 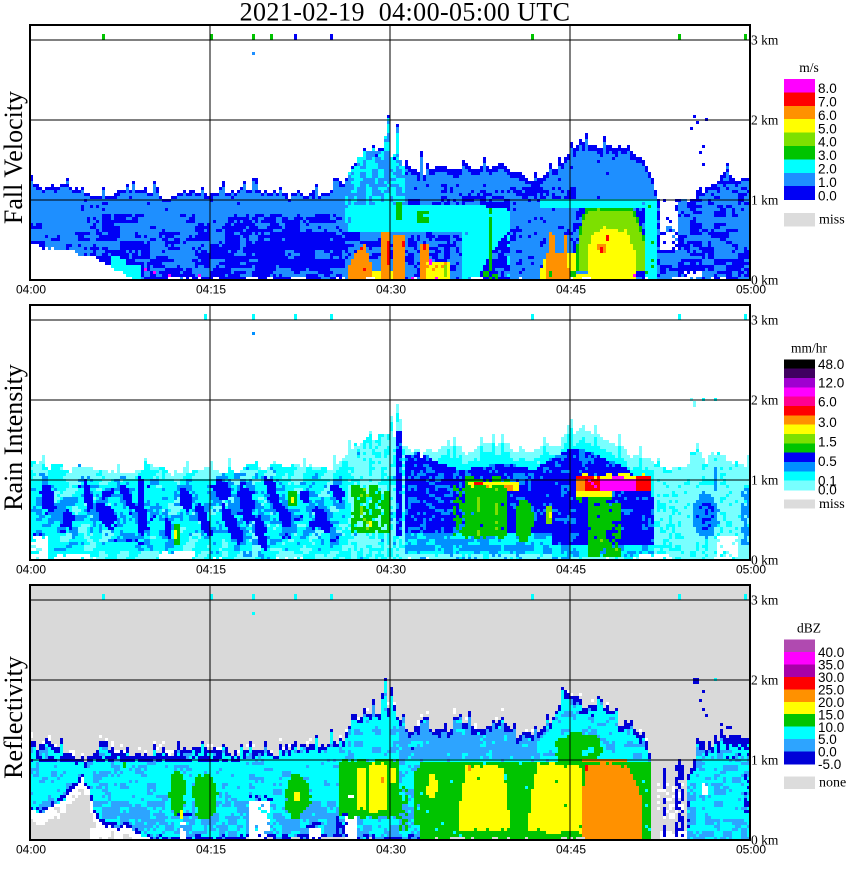 I want to click on svg-text: Fall Velocity, so click(x=14, y=157).